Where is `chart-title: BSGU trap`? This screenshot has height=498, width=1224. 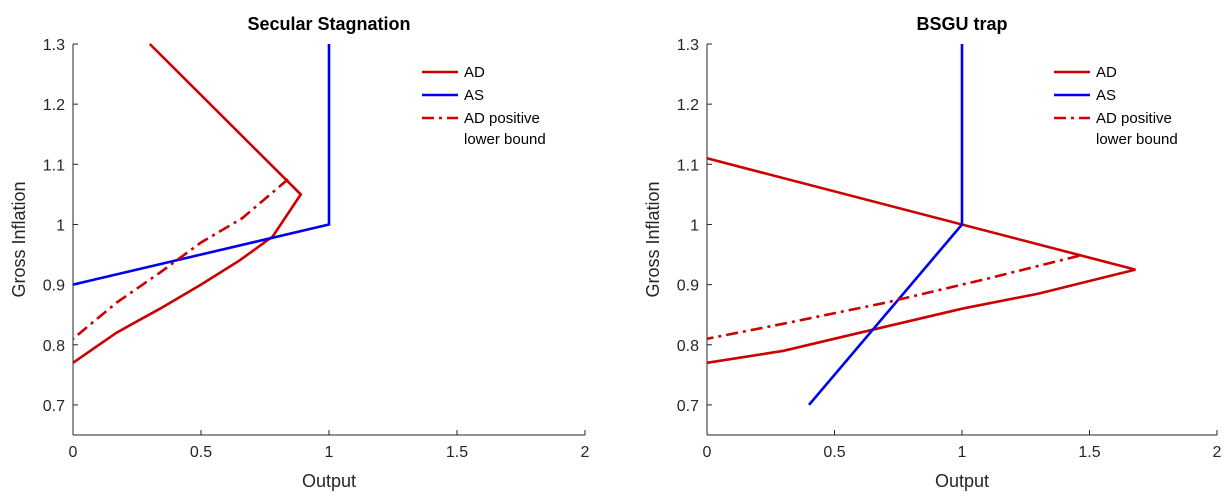
chart-title: BSGU trap is located at coordinates (961, 24).